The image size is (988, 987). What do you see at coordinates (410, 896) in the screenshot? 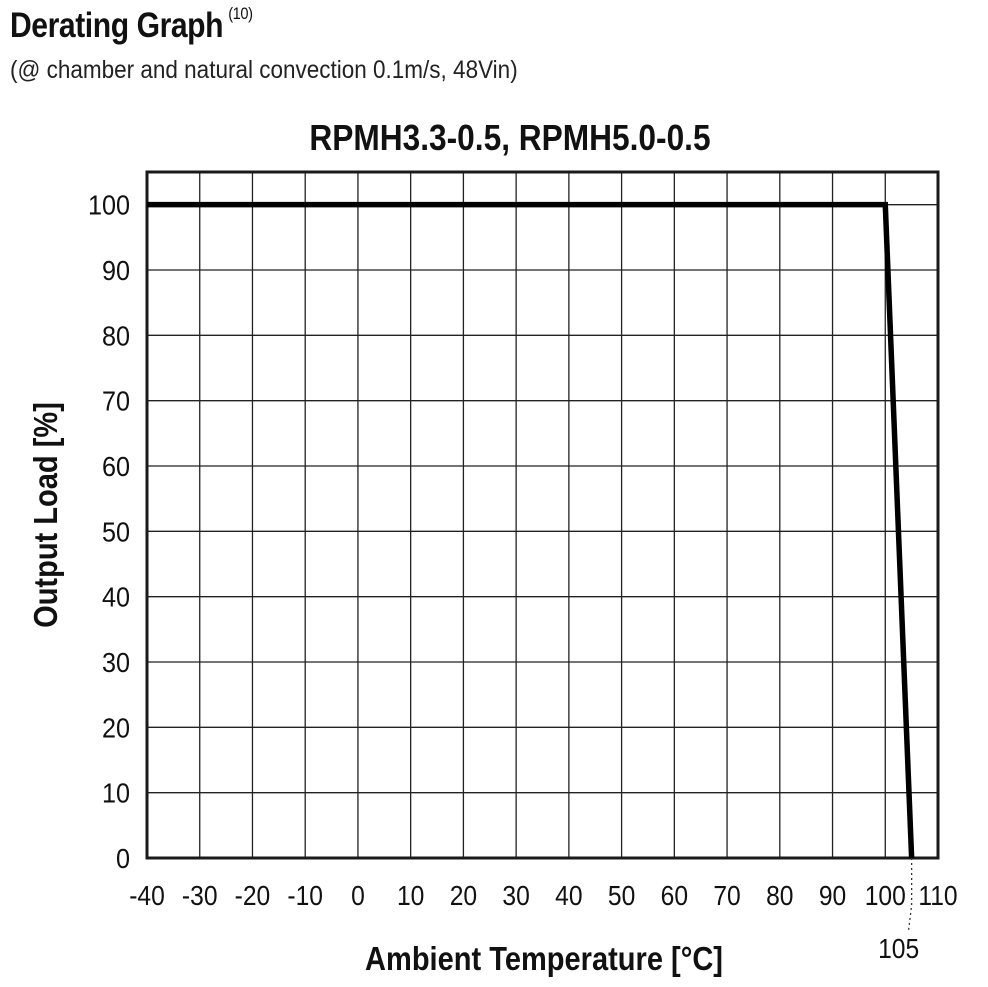
I see `x-tick-label: 10` at bounding box center [410, 896].